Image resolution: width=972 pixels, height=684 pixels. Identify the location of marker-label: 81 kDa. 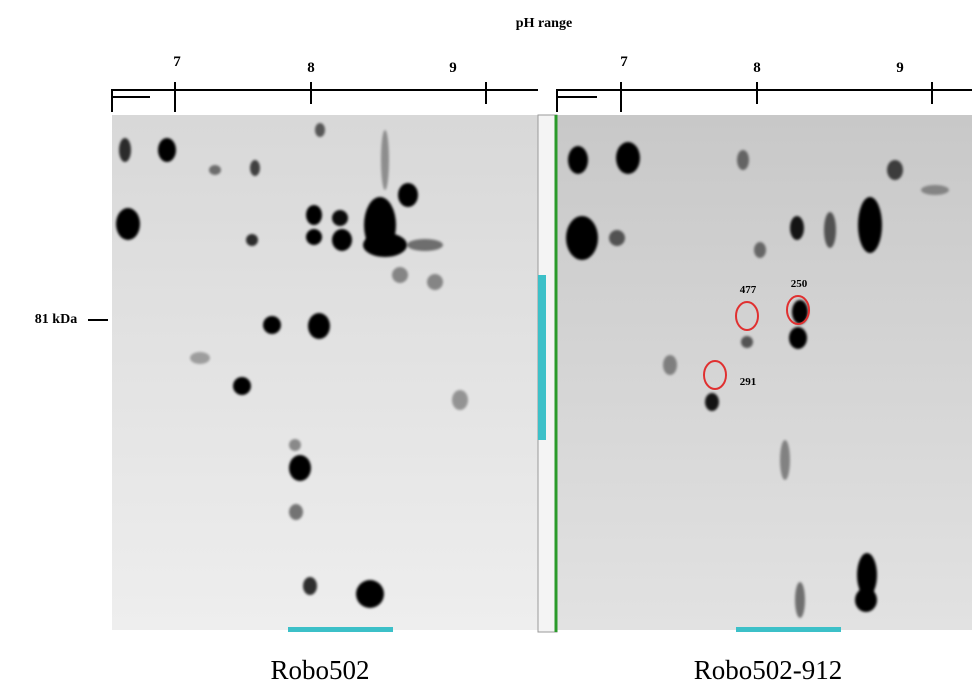
(56, 319).